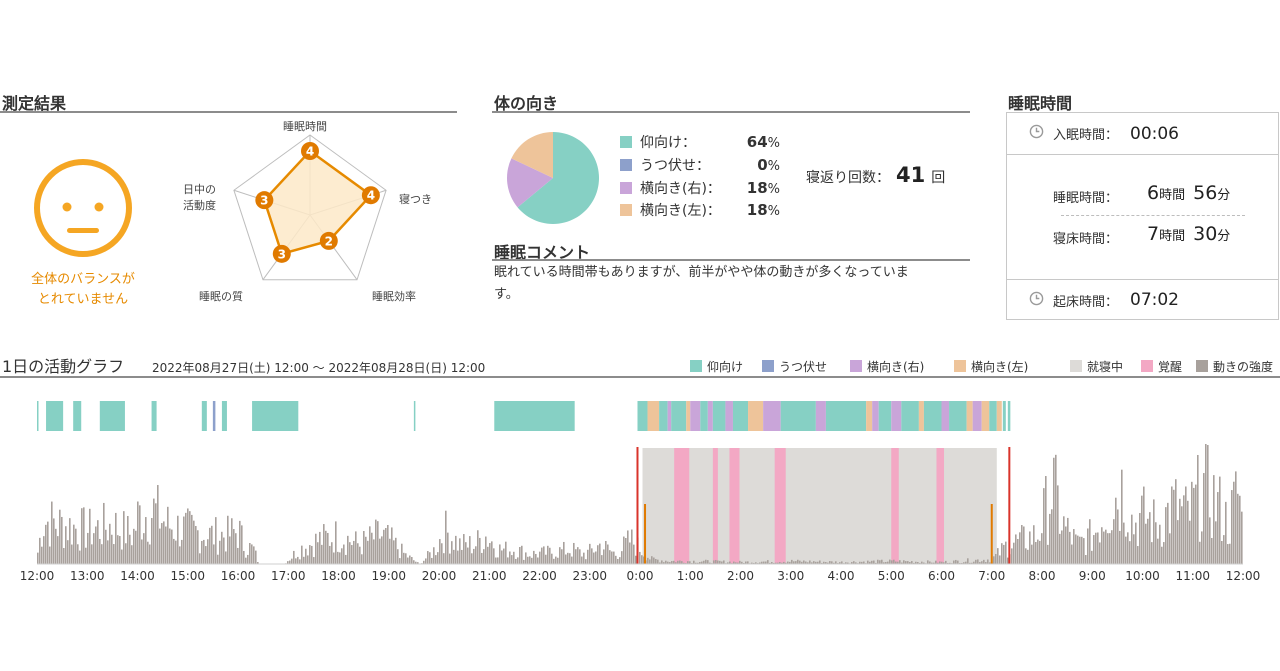 This screenshot has width=1280, height=671. What do you see at coordinates (891, 576) in the screenshot?
I see `time-tick-label: 5:00` at bounding box center [891, 576].